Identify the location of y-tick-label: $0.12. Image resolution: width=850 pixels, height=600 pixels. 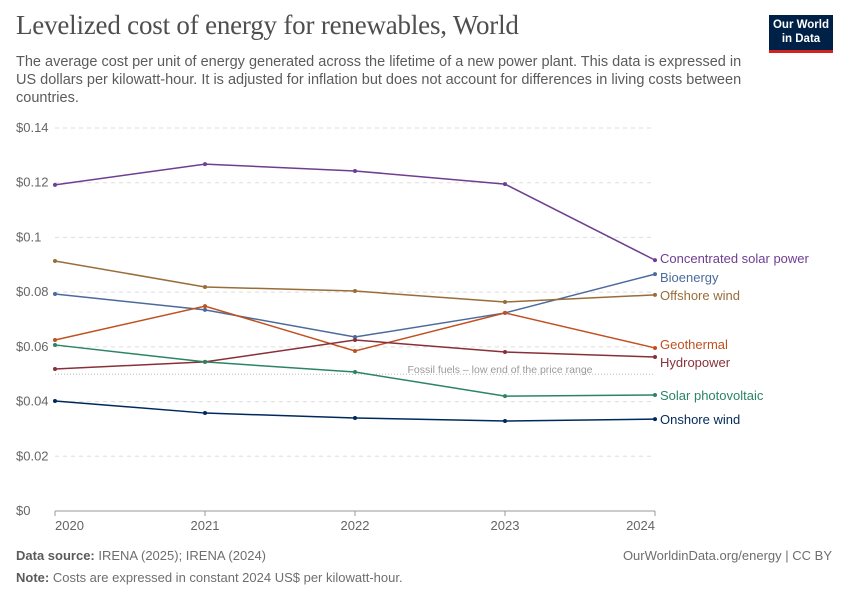
(32, 182).